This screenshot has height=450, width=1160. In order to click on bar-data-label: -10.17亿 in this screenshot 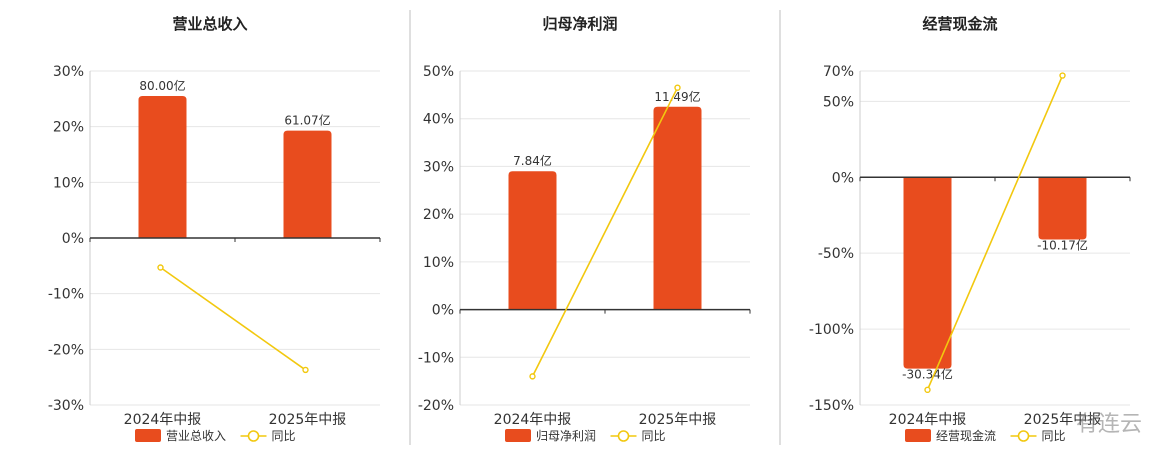, I will do `click(1062, 245)`.